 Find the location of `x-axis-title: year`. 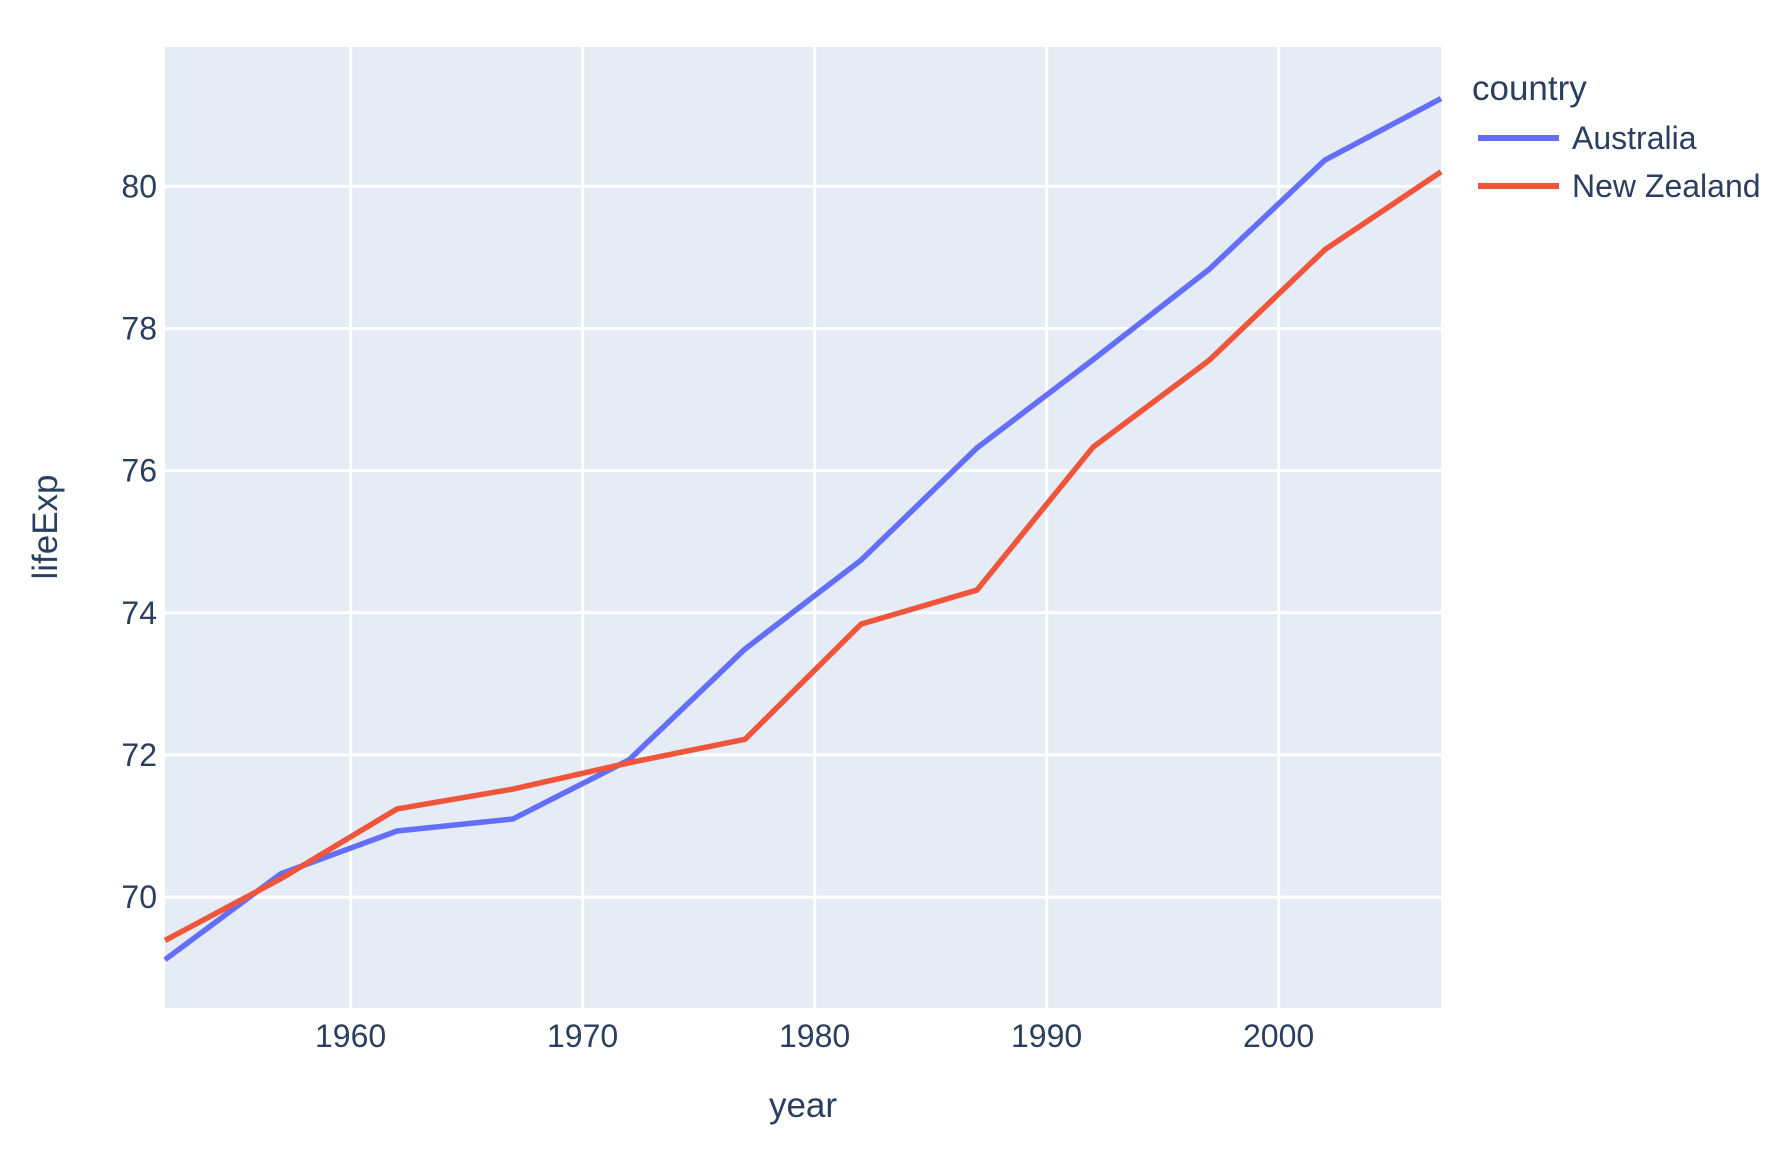

x-axis-title: year is located at coordinates (803, 1105).